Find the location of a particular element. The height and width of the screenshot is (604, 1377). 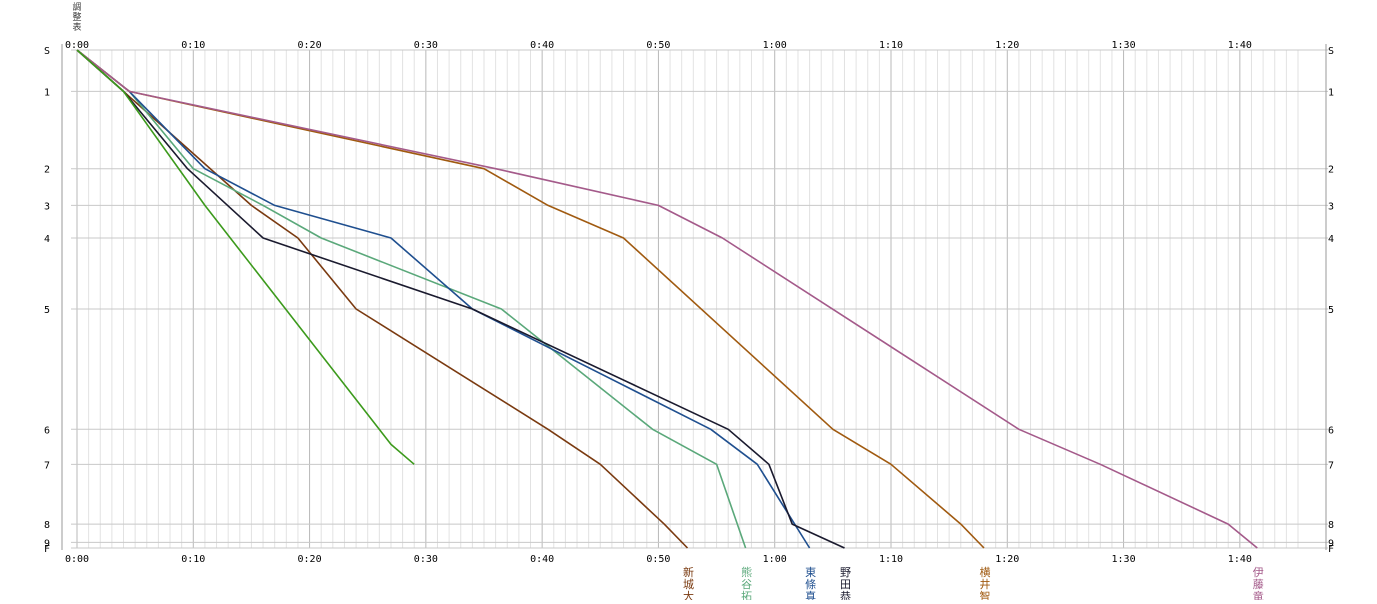

x-tick-label-bottom: 0:30 is located at coordinates (426, 559).